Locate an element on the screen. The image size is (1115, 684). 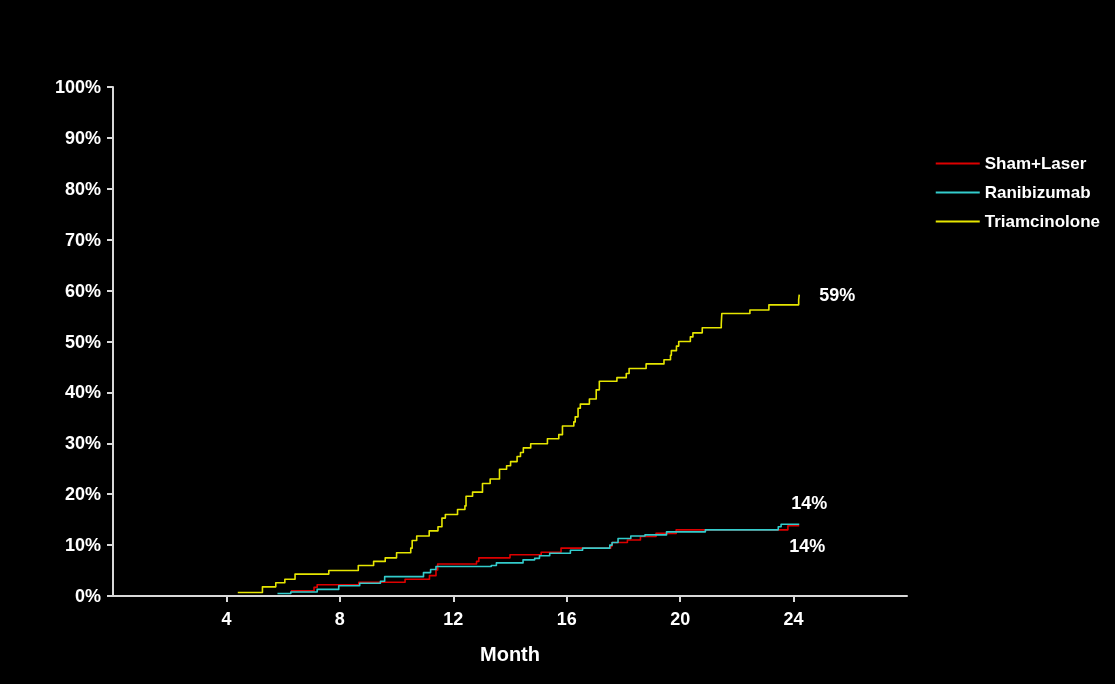
annotation: 59% is located at coordinates (837, 294).